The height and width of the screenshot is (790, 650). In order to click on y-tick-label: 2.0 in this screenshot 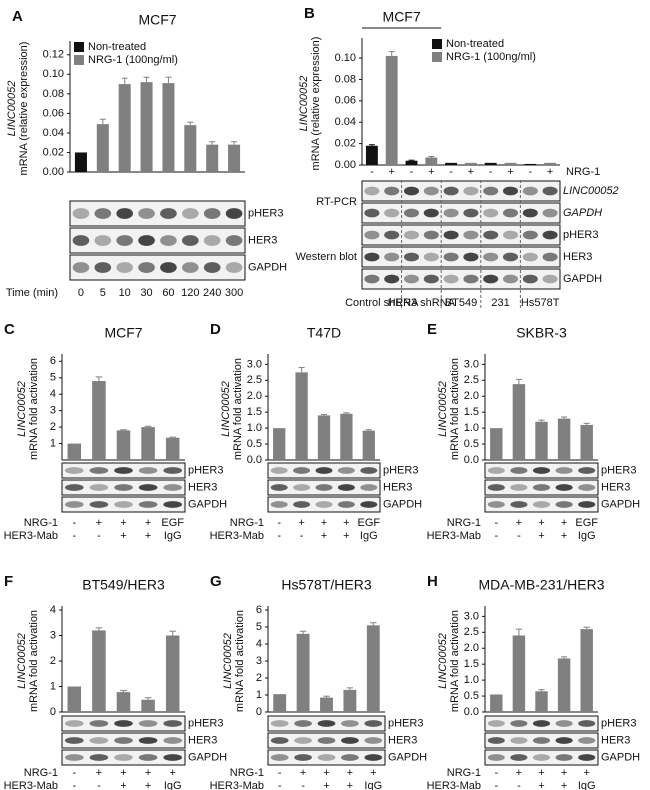, I will do `click(471, 396)`.